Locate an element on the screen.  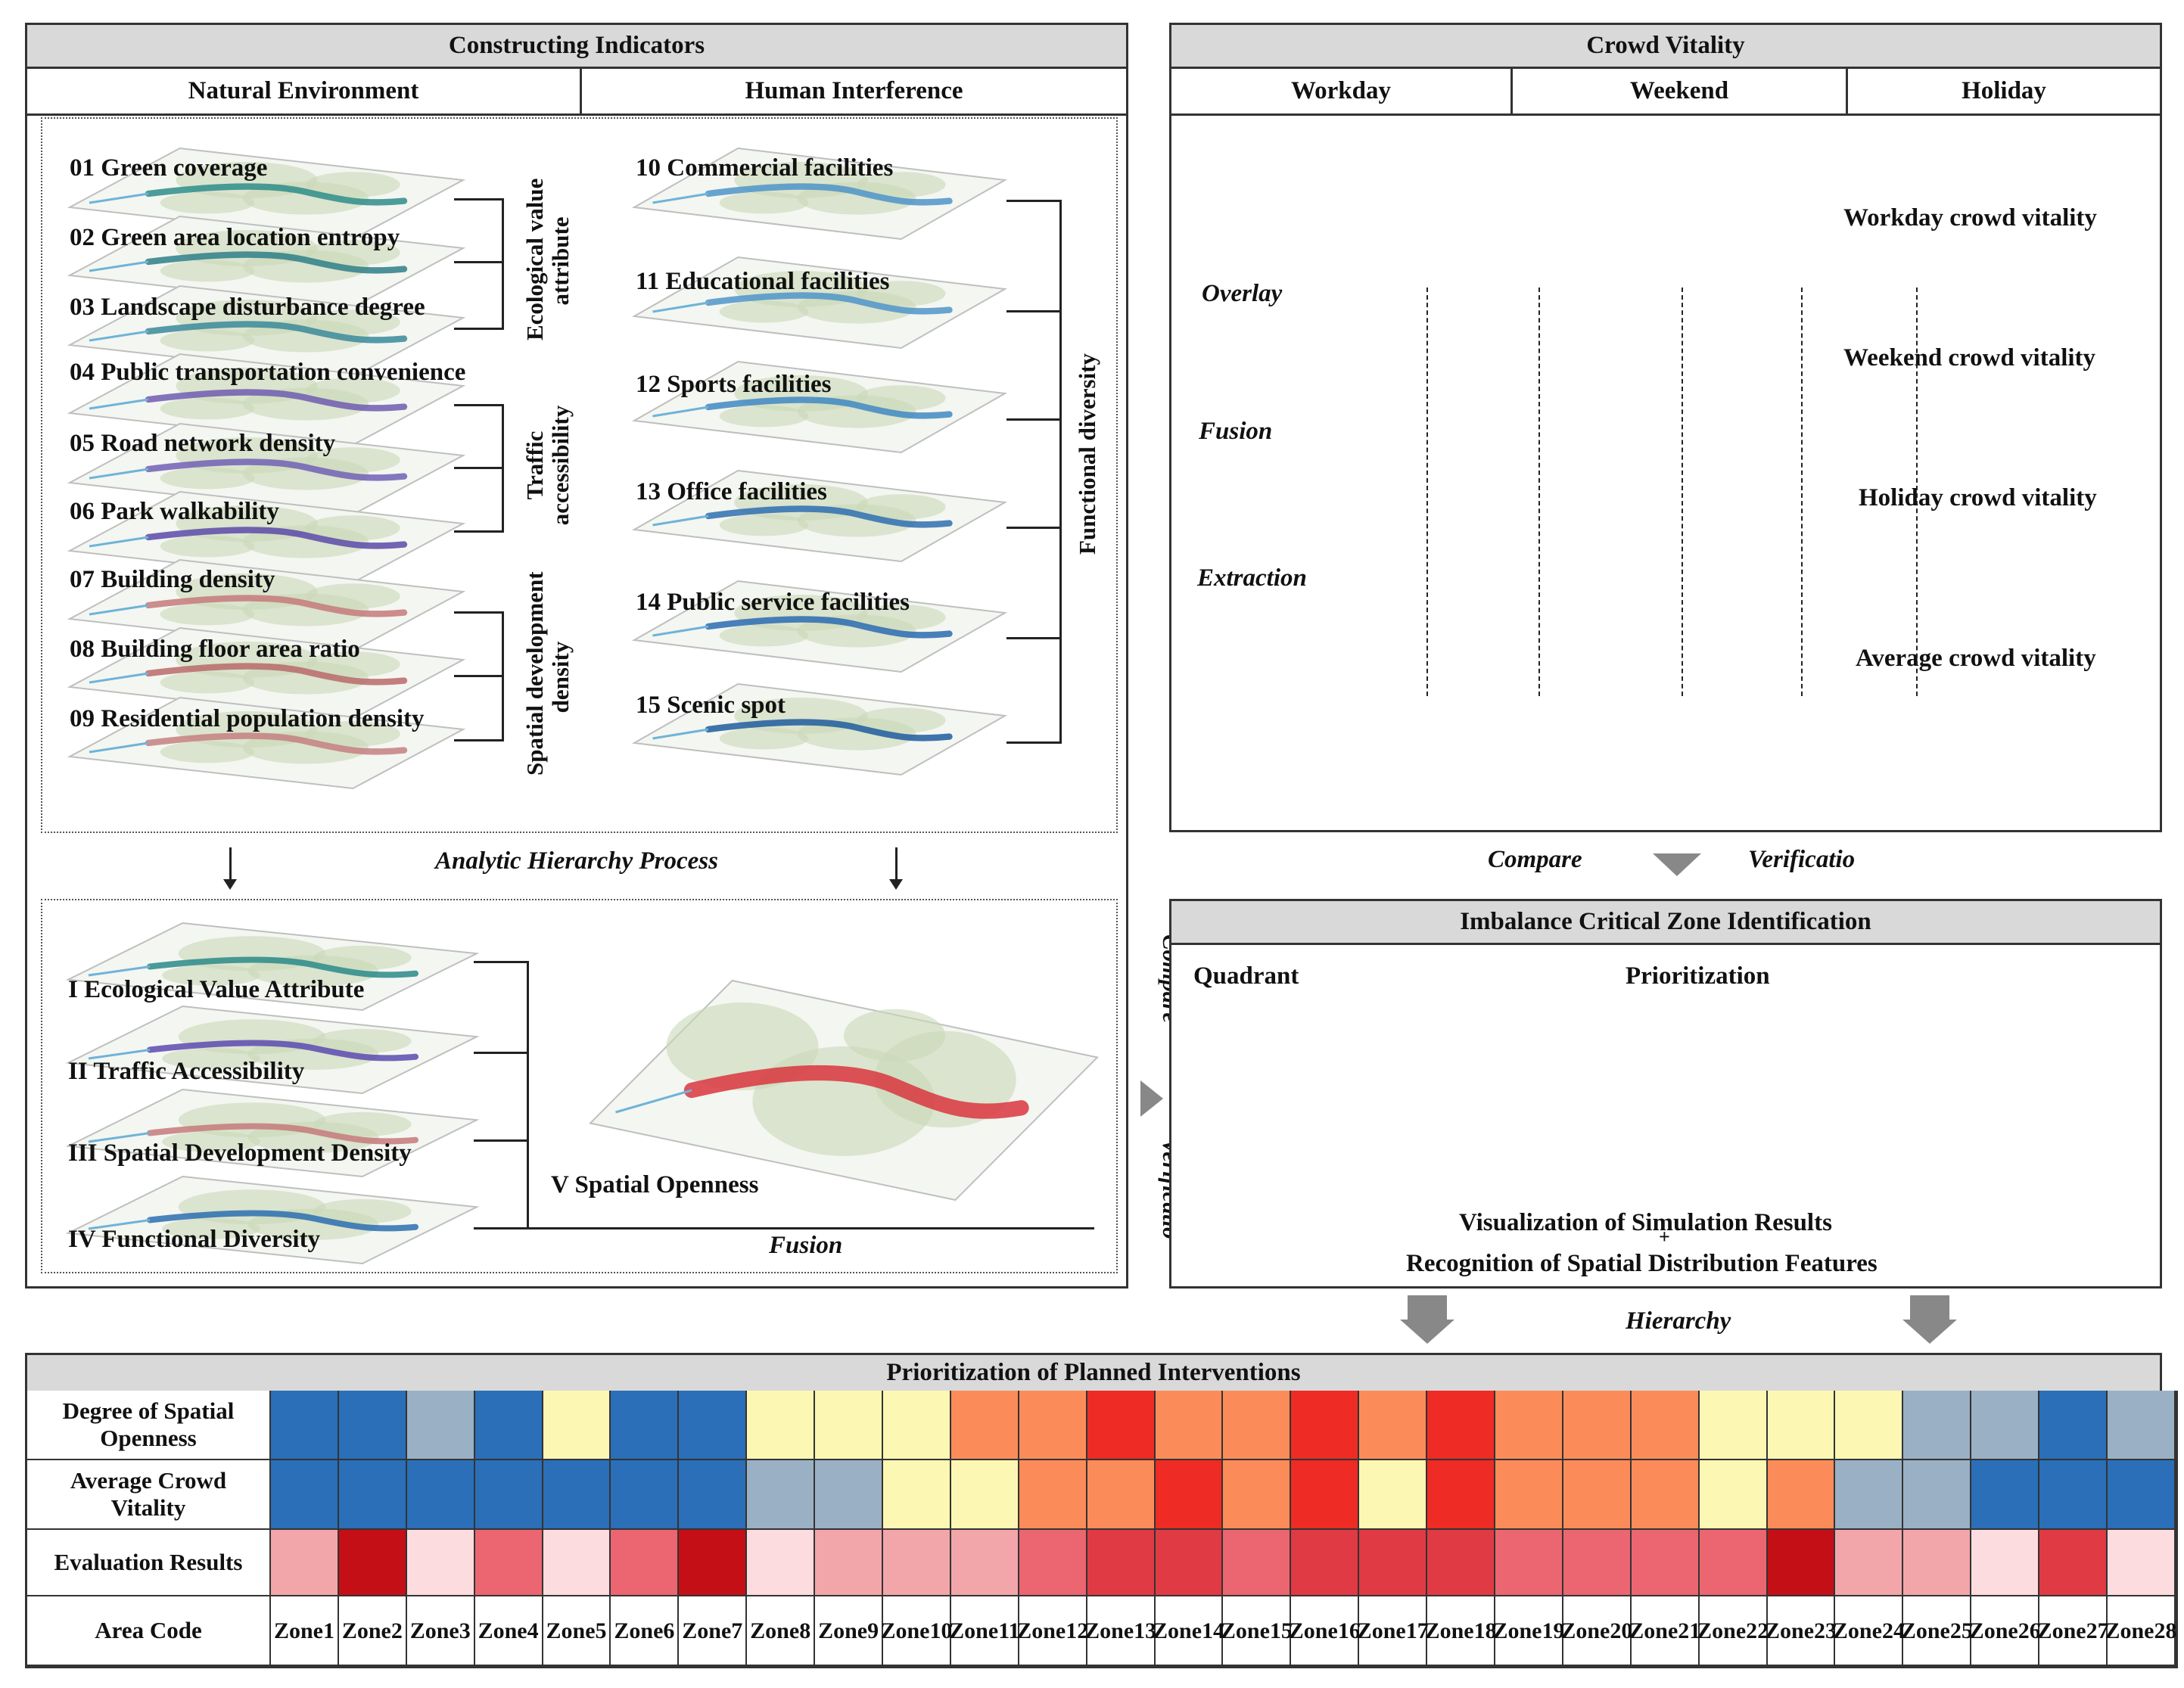
zone-number: 19 is located at coordinates (1554, 1630).